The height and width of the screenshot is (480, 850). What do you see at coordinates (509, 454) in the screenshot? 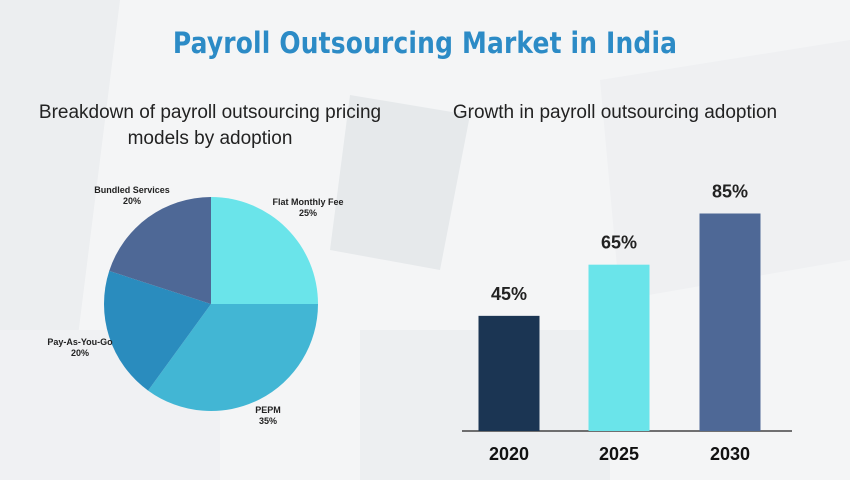
I see `x-tick-label: 2020` at bounding box center [509, 454].